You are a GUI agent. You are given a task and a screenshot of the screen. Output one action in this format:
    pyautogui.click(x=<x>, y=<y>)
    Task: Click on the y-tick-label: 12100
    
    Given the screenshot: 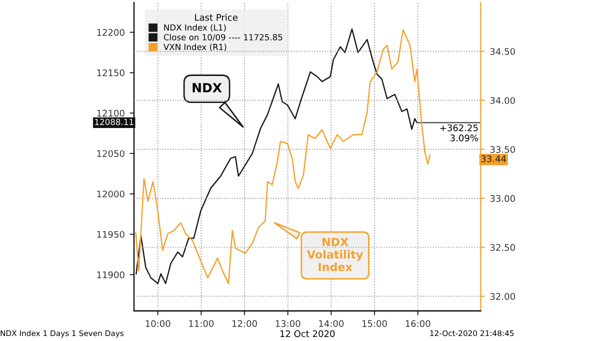 What is the action you would take?
    pyautogui.click(x=110, y=113)
    